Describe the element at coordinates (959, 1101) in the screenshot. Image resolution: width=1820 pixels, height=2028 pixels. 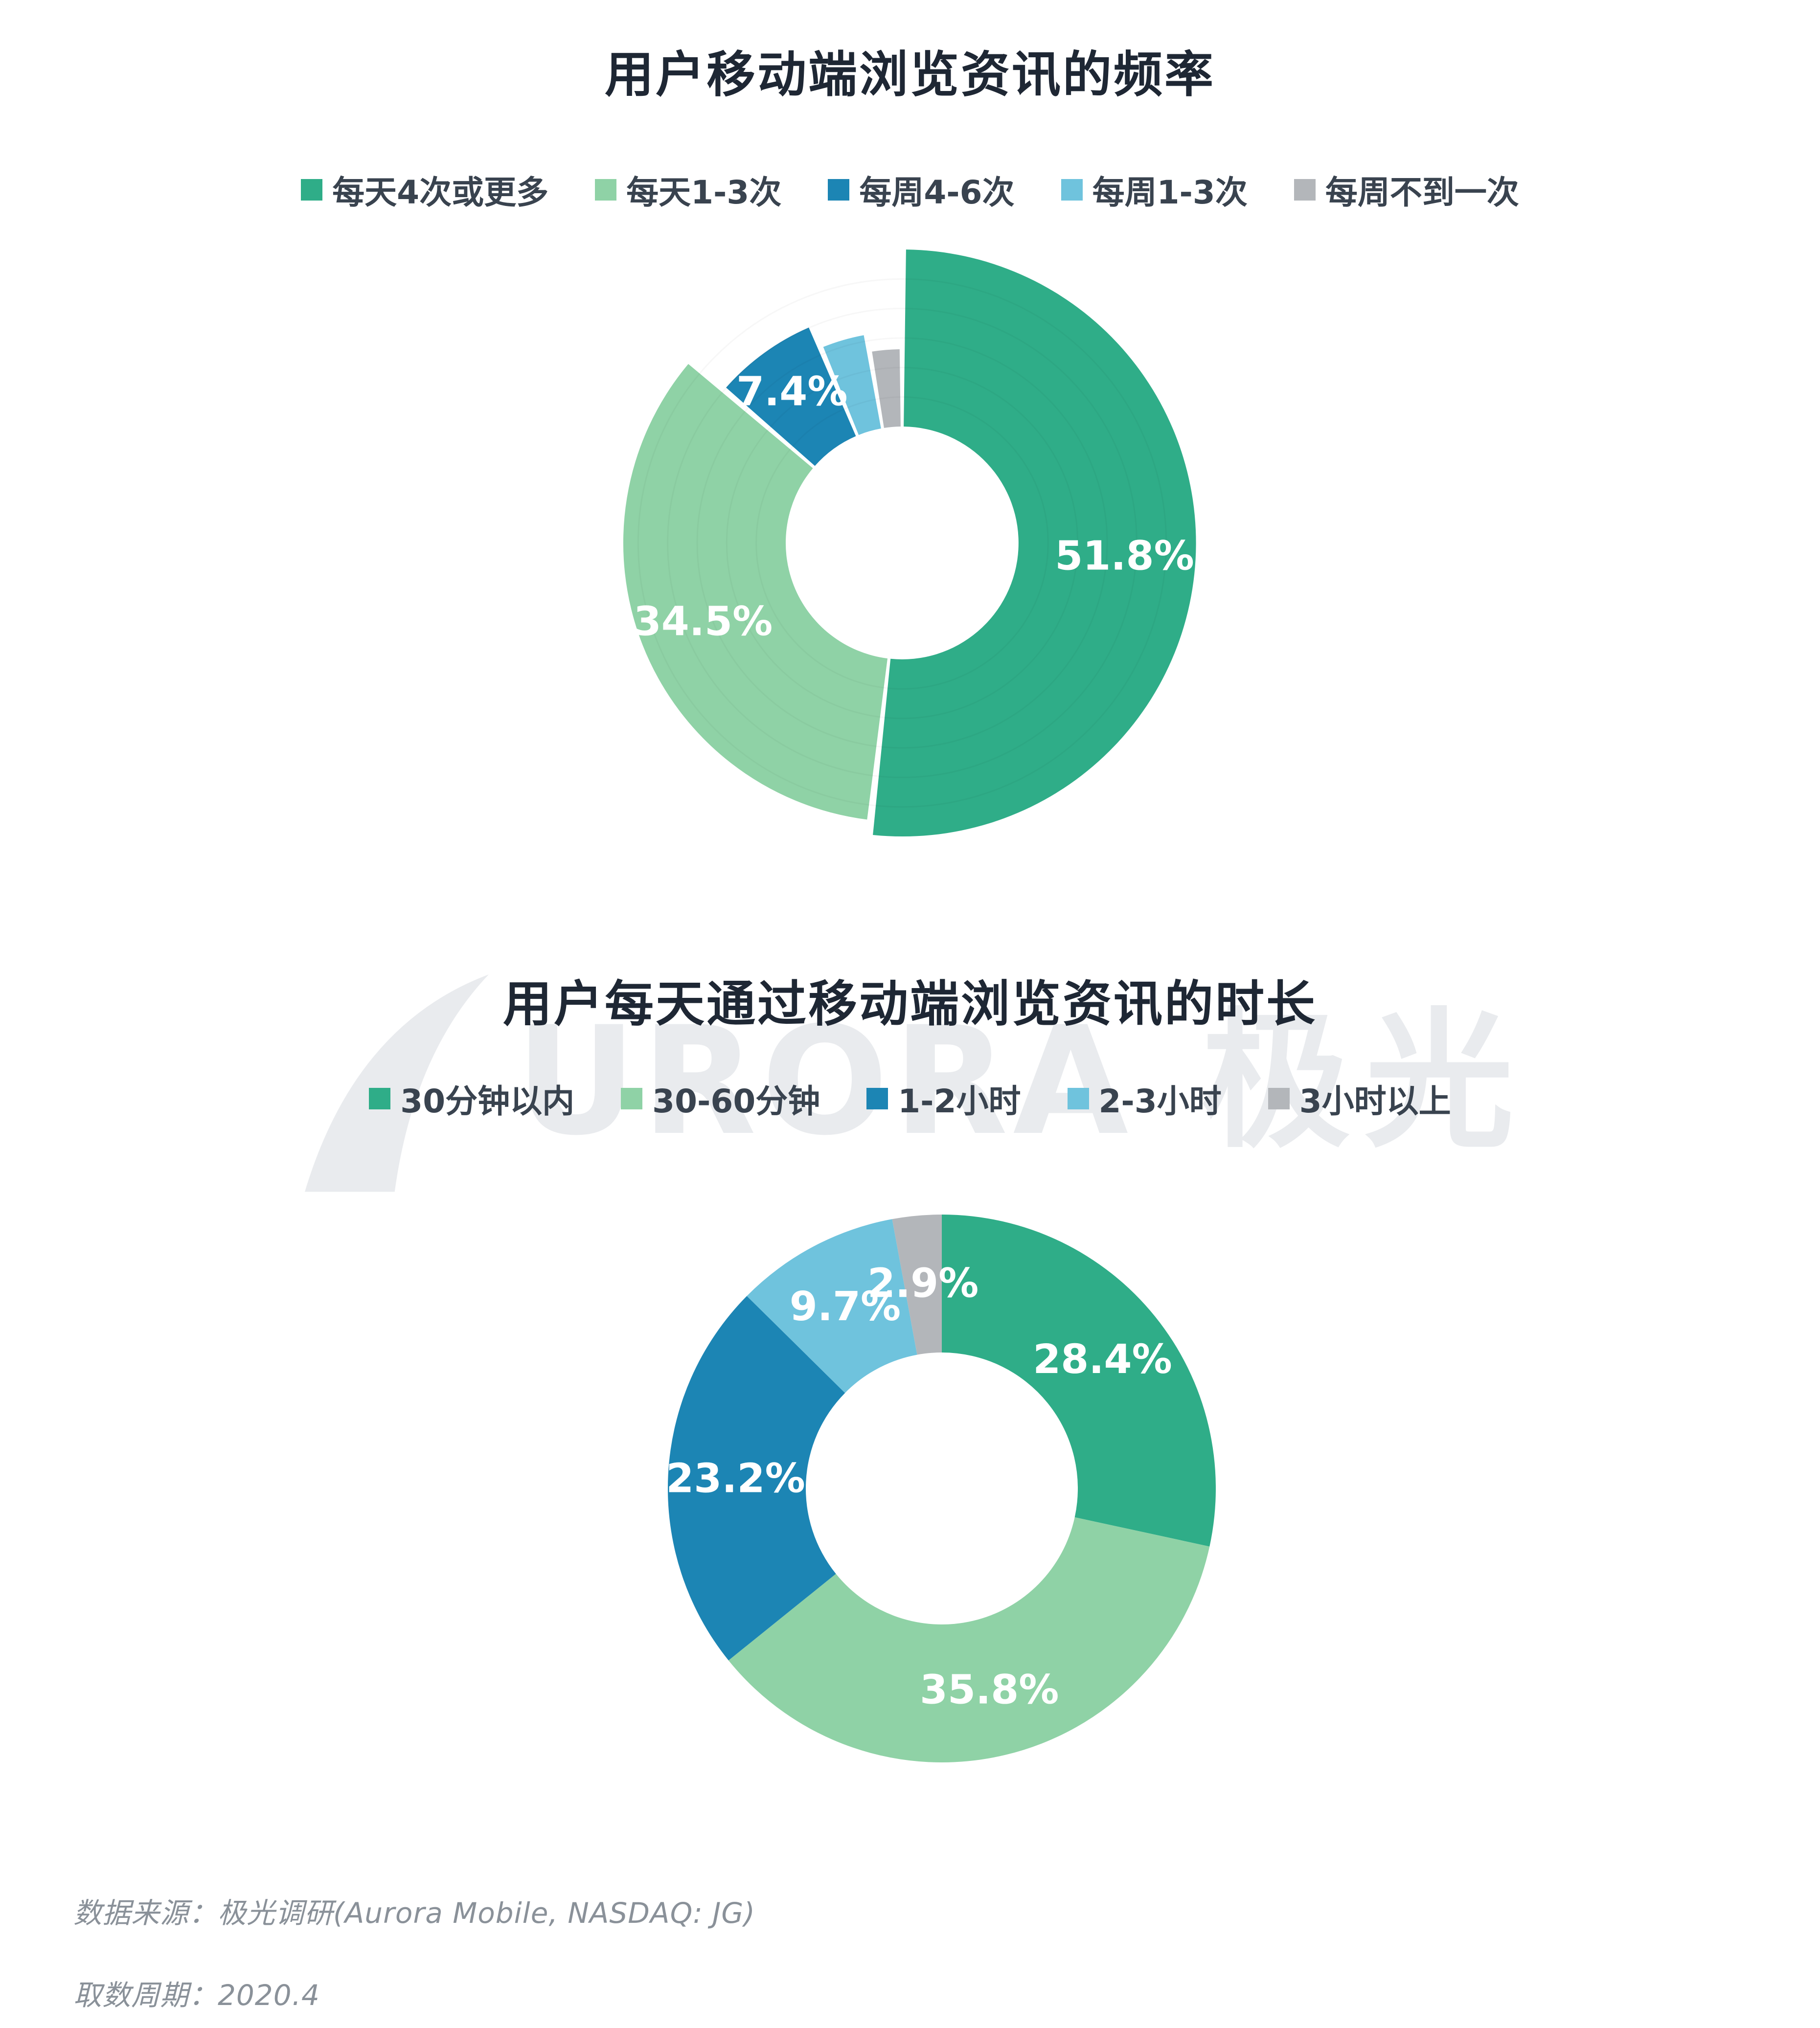
I see `legend-label: 1-2小时` at that location.